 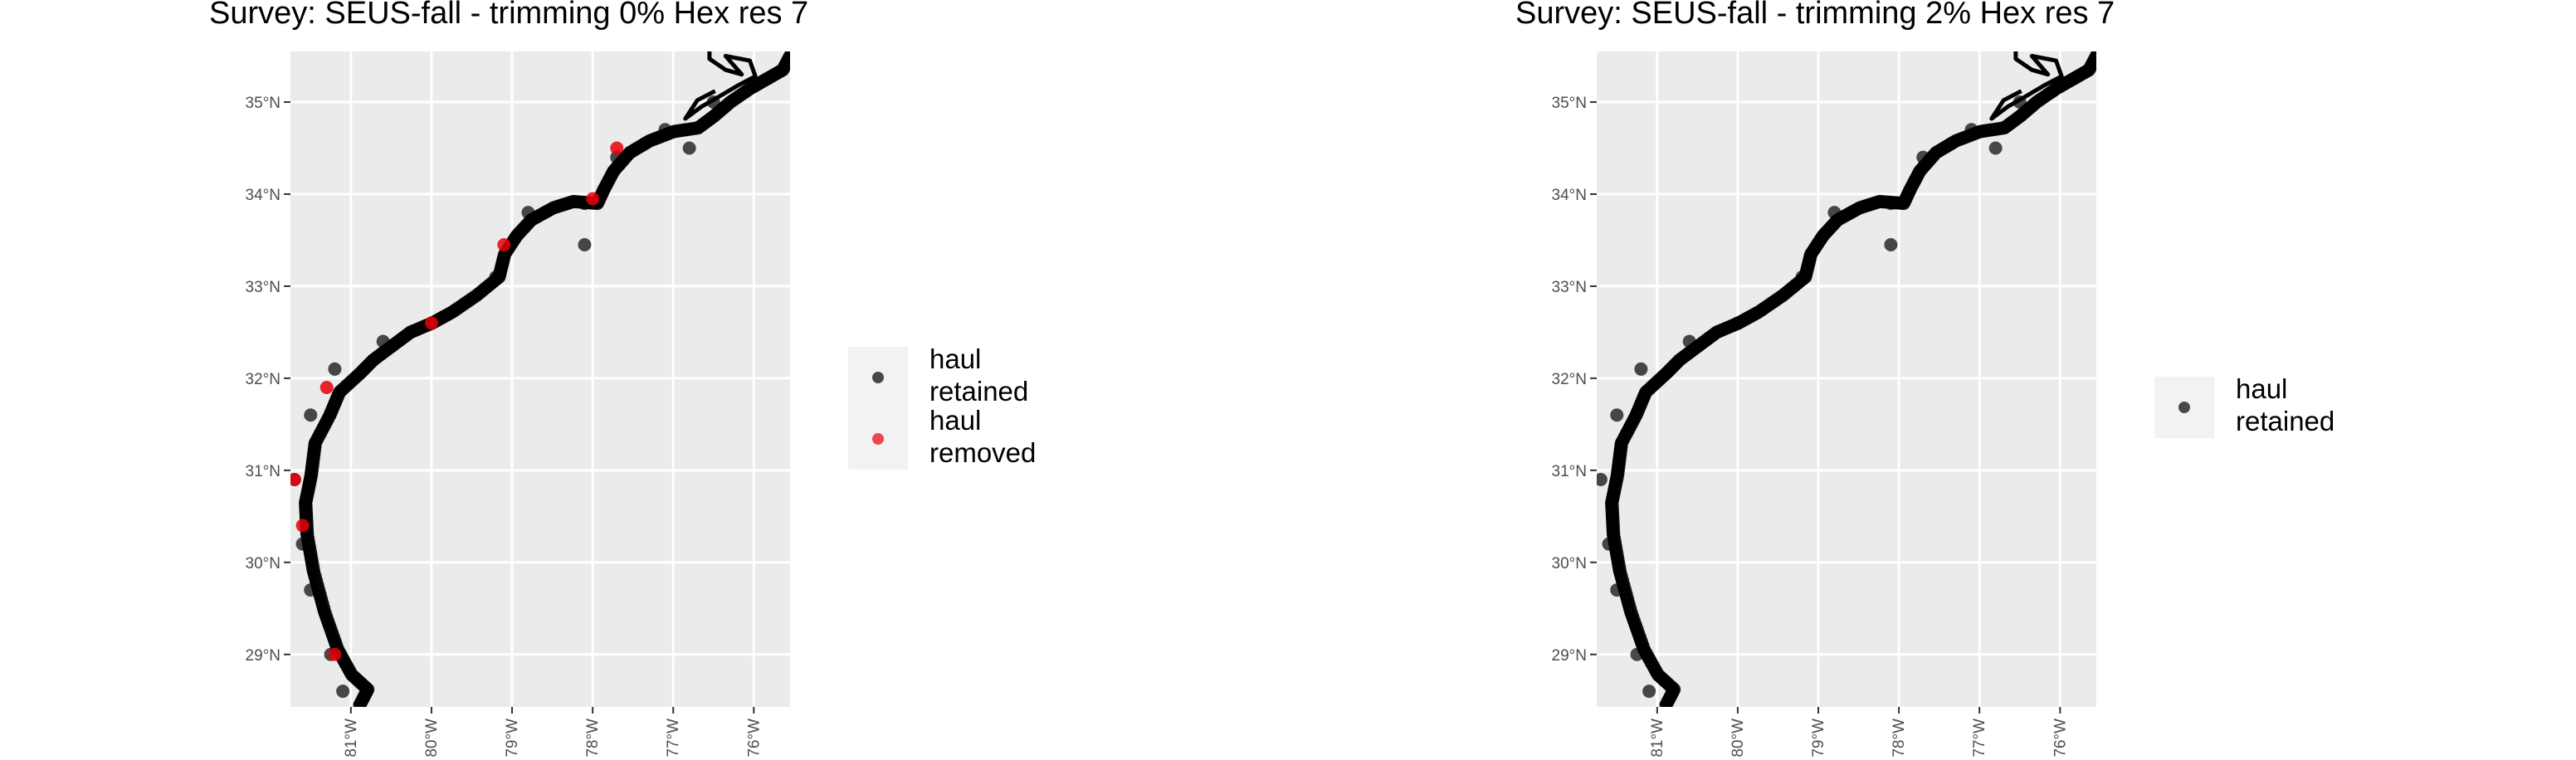 What do you see at coordinates (983, 436) in the screenshot?
I see `legend-label: haul removed` at bounding box center [983, 436].